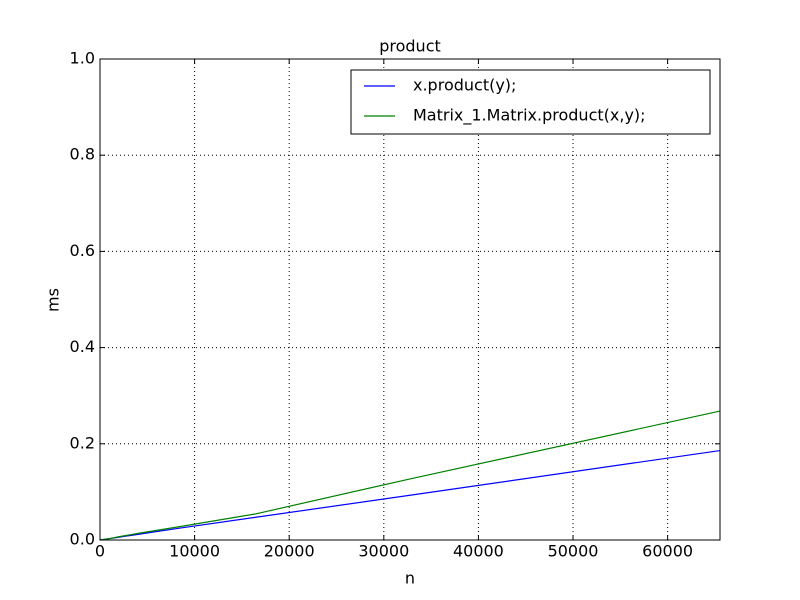 The width and height of the screenshot is (800, 600). Describe the element at coordinates (464, 85) in the screenshot. I see `legend-label: x.product(y);` at that location.